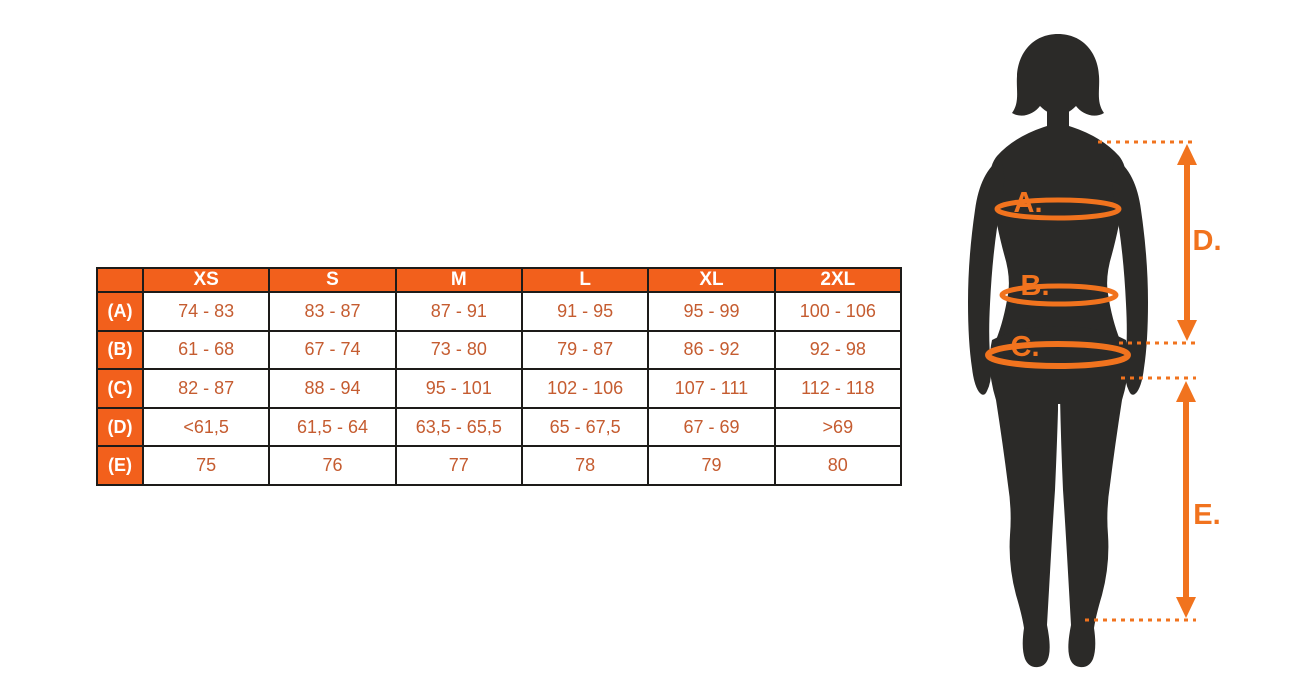 Image resolution: width=1311 pixels, height=700 pixels. What do you see at coordinates (458, 427) in the screenshot?
I see `cell-d-m: 63,5 - 65,5` at bounding box center [458, 427].